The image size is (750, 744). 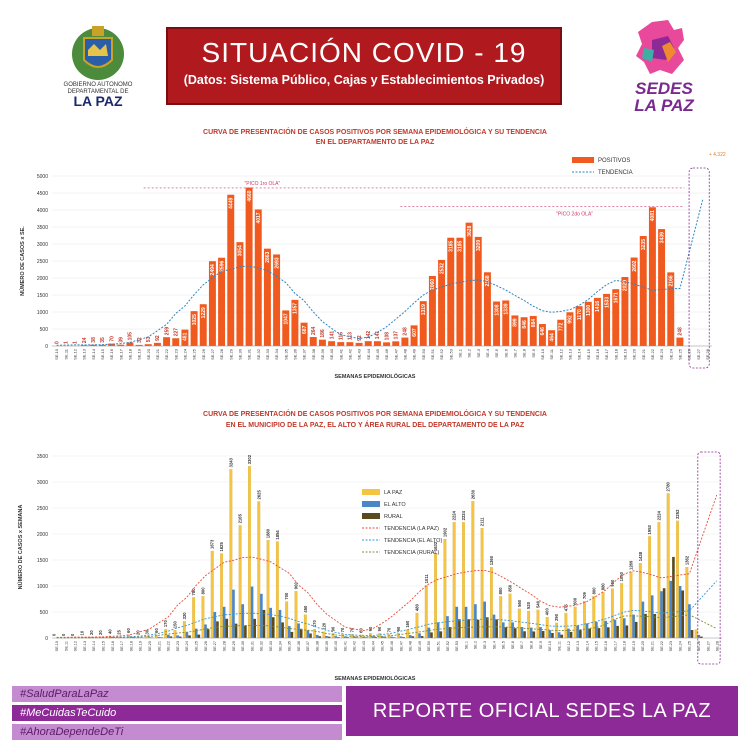 I want to click on chart2-xtick-label: SE.2, so click(x=476, y=645).